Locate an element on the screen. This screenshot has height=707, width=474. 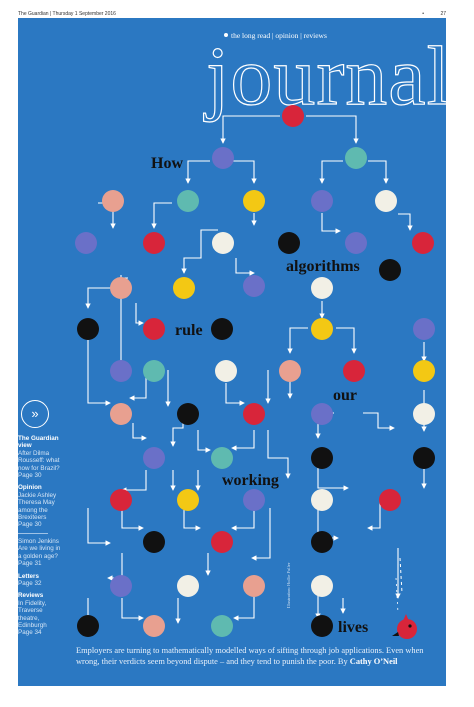
byline: Cathy O’Neil is located at coordinates (373, 661).